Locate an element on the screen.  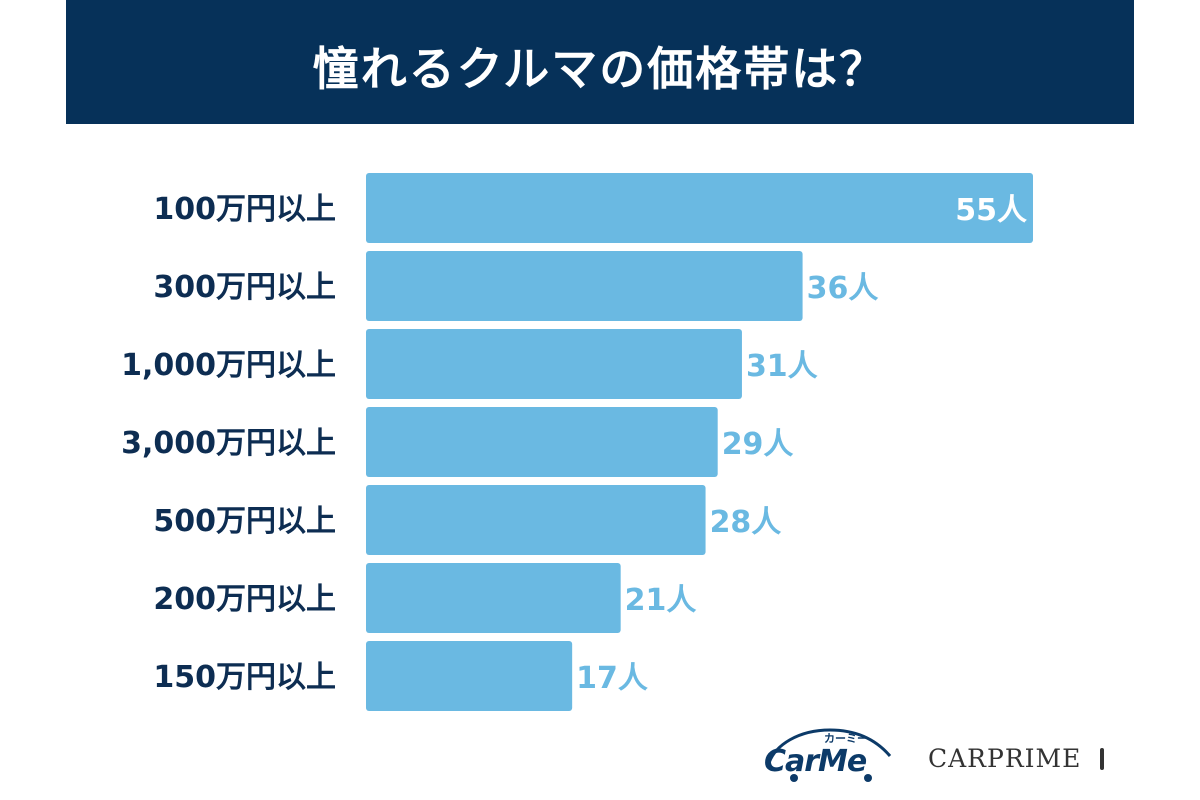
category-label-5: 500万円以上 is located at coordinates (244, 521).